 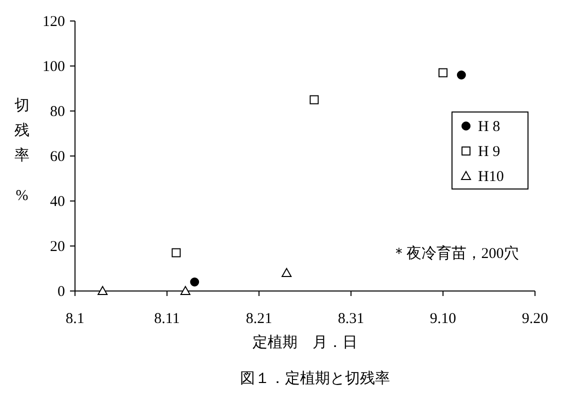 I want to click on legend-label: H 9, so click(x=489, y=152).